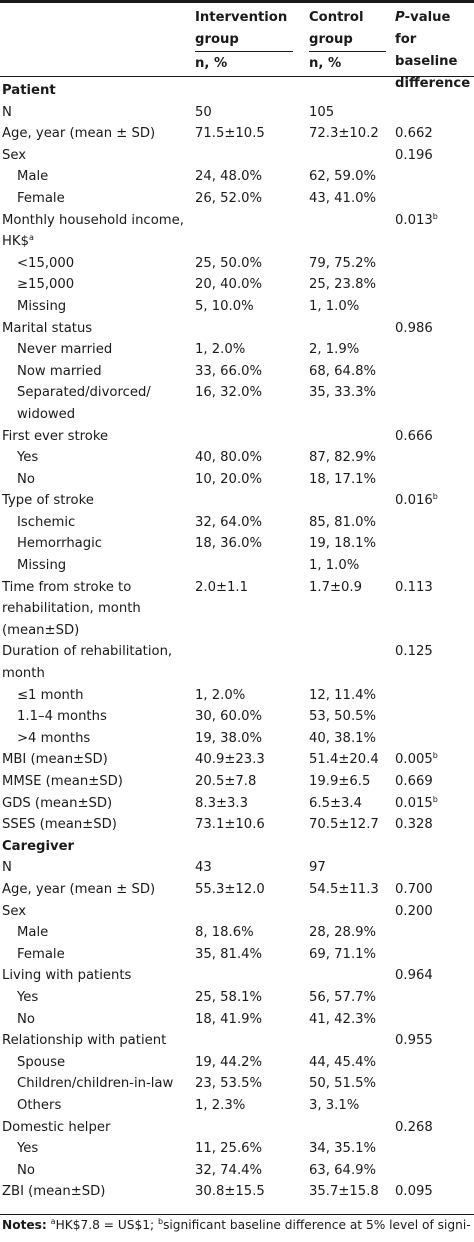 The width and height of the screenshot is (474, 1242). I want to click on cell-control: 28, 28.9%, so click(342, 933).